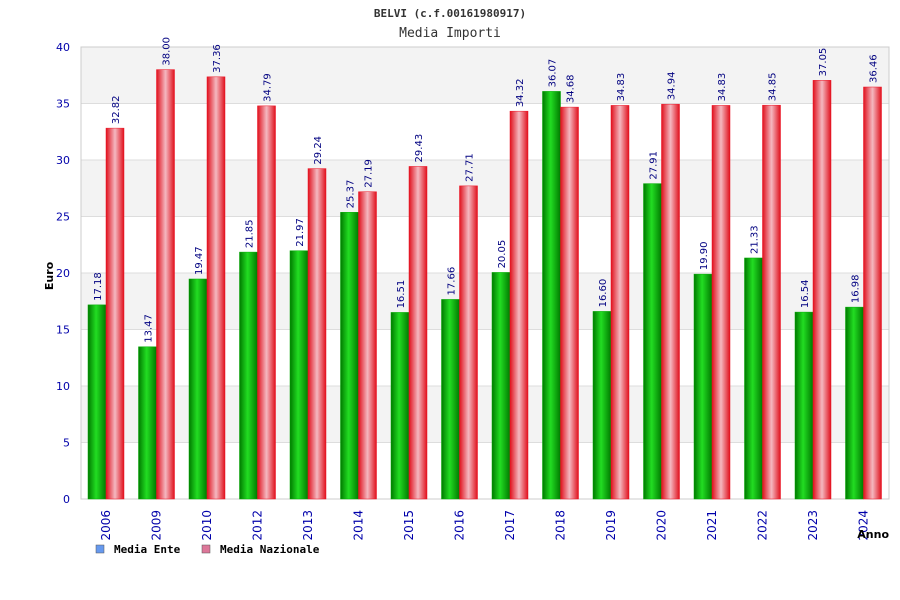 The width and height of the screenshot is (900, 600). What do you see at coordinates (662, 525) in the screenshot?
I see `x-tick-label: 2020` at bounding box center [662, 525].